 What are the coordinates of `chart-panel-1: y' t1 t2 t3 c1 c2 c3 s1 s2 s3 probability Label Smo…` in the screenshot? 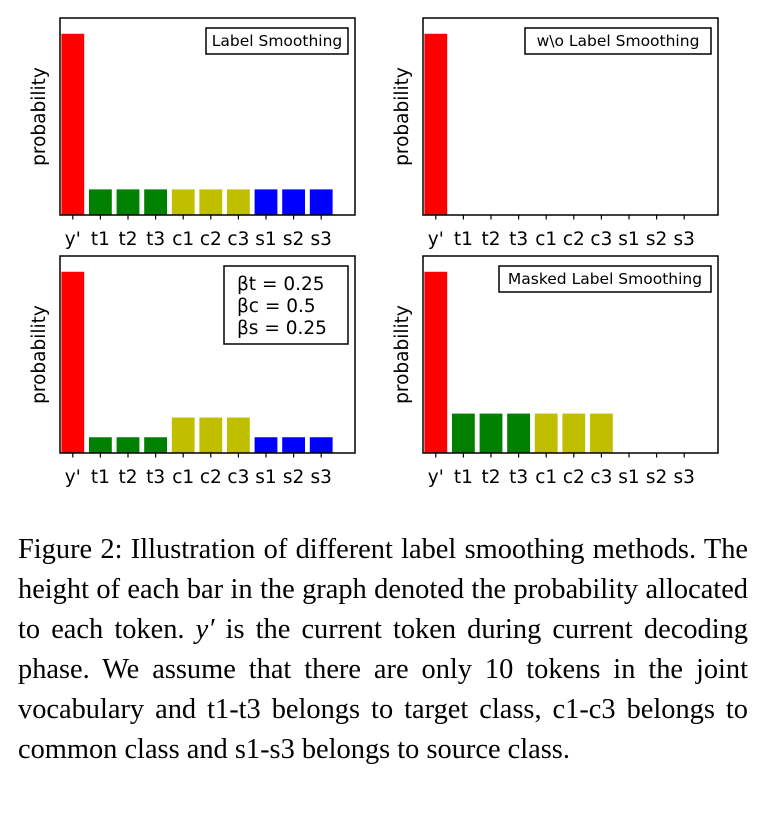 It's located at (192, 133).